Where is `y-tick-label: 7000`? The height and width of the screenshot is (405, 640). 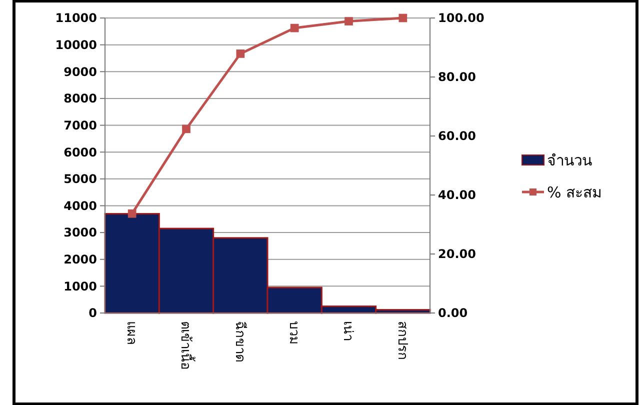 y-tick-label: 7000 is located at coordinates (80, 125).